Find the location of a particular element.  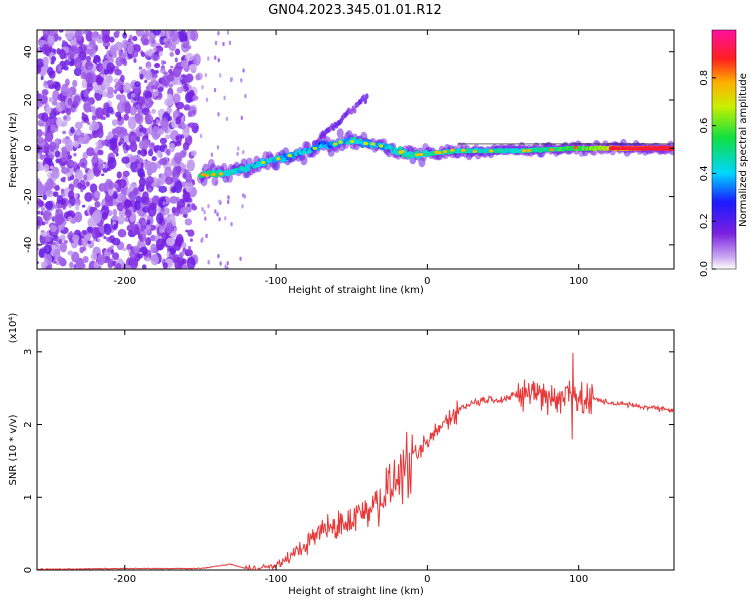

colorbar-ticks: 0.0 0.2 0.4 0.6 0.8 is located at coordinates (707, 173).